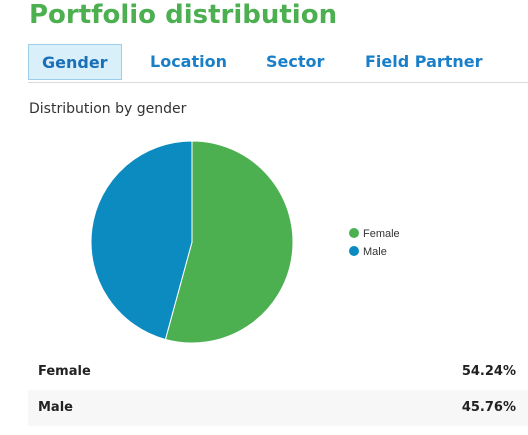 This screenshot has width=528, height=435. Describe the element at coordinates (354, 251) in the screenshot. I see `legend-swatch-male` at that location.